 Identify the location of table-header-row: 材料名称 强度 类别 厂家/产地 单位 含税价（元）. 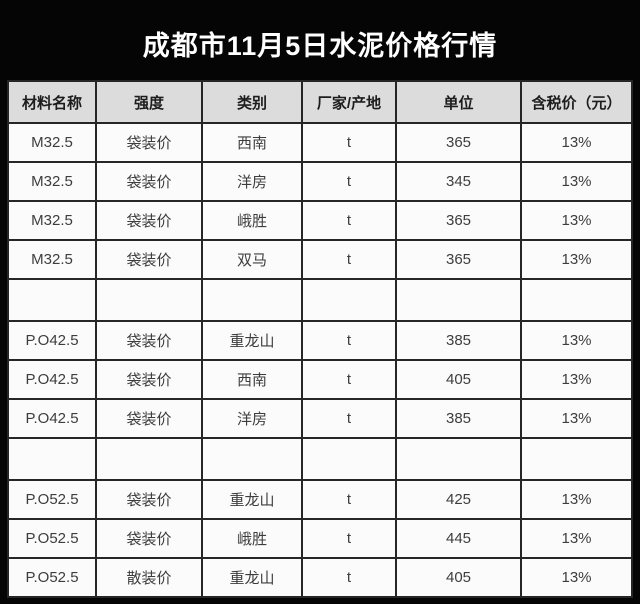
(320, 102).